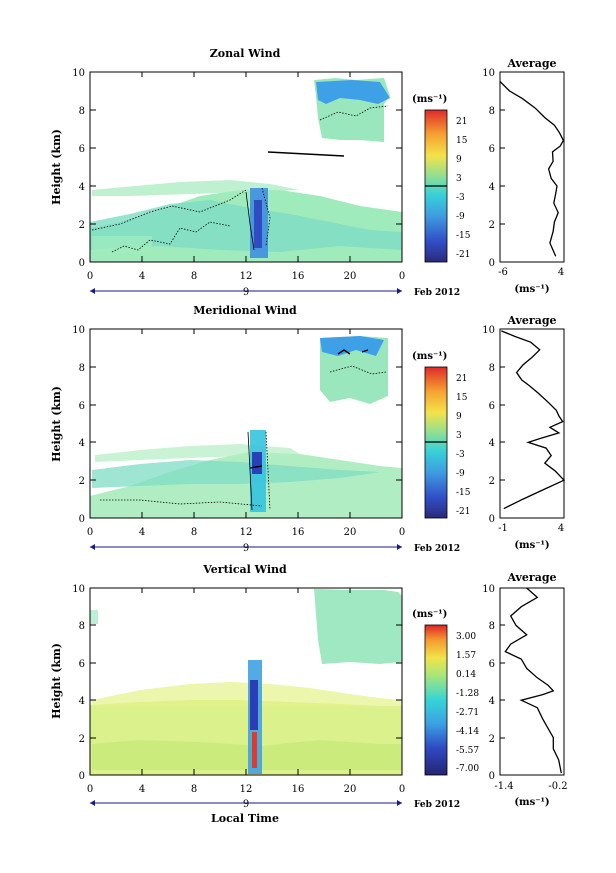 Image resolution: width=616 pixels, height=873 pixels. I want to click on x-axis-label: Local Time, so click(245, 818).